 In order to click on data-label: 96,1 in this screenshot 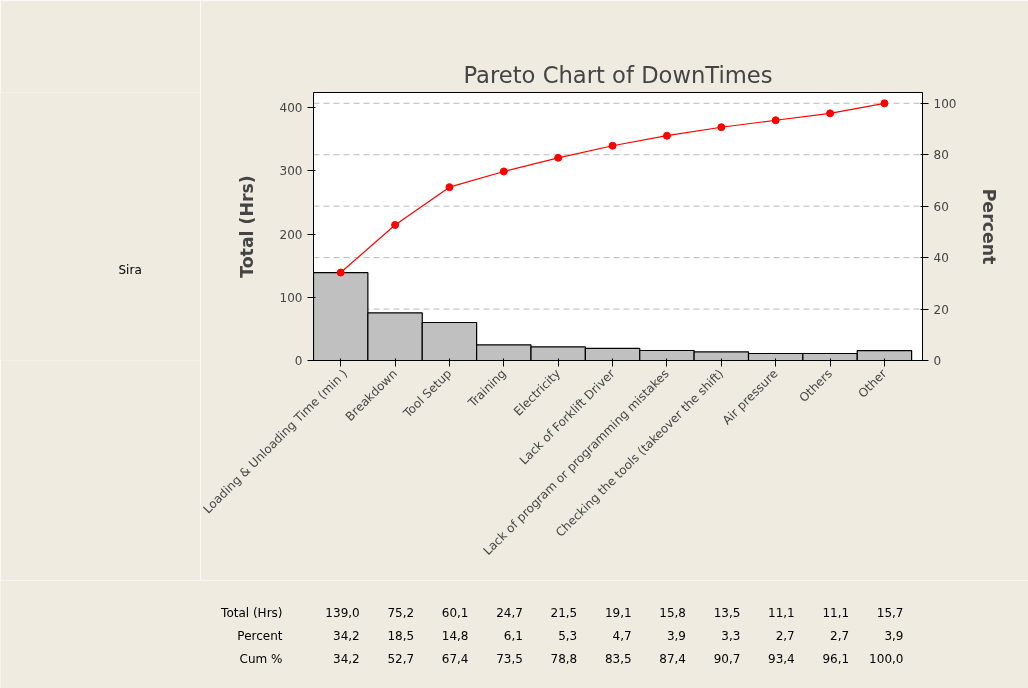, I will do `click(836, 659)`.